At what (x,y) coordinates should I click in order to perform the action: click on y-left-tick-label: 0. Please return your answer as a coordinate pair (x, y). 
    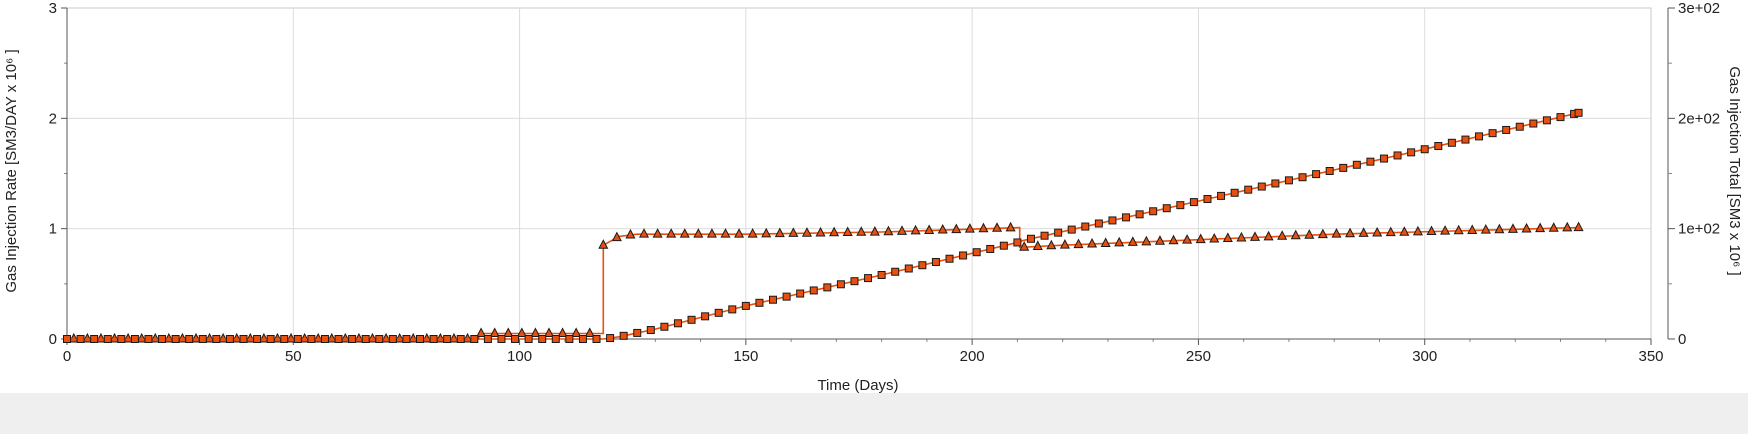
    Looking at the image, I should click on (53, 339).